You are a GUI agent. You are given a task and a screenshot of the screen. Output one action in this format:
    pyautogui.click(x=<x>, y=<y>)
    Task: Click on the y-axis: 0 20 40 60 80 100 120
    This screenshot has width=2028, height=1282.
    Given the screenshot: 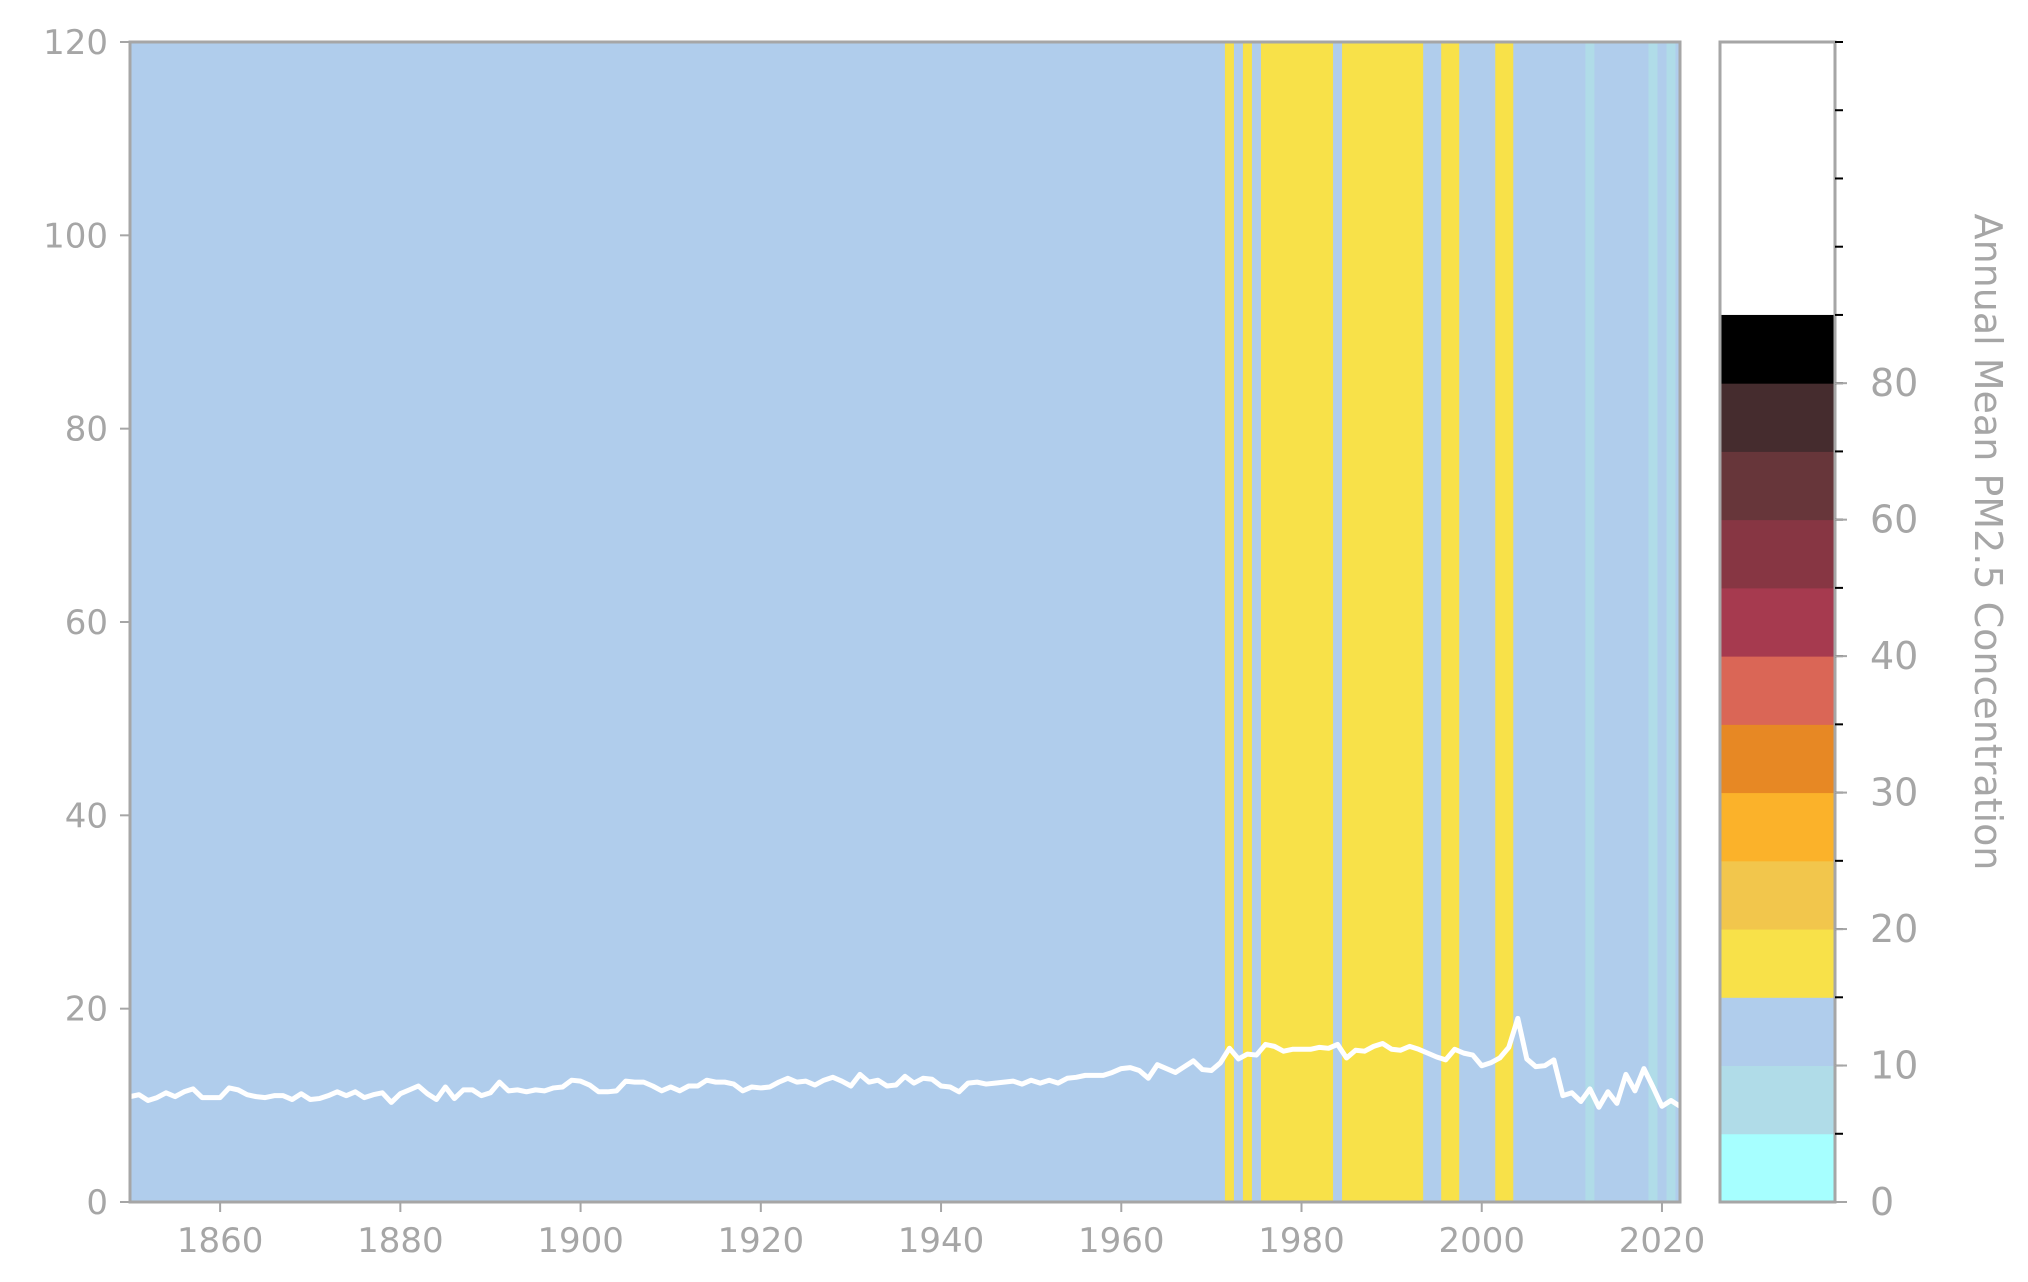 What is the action you would take?
    pyautogui.click(x=86, y=623)
    